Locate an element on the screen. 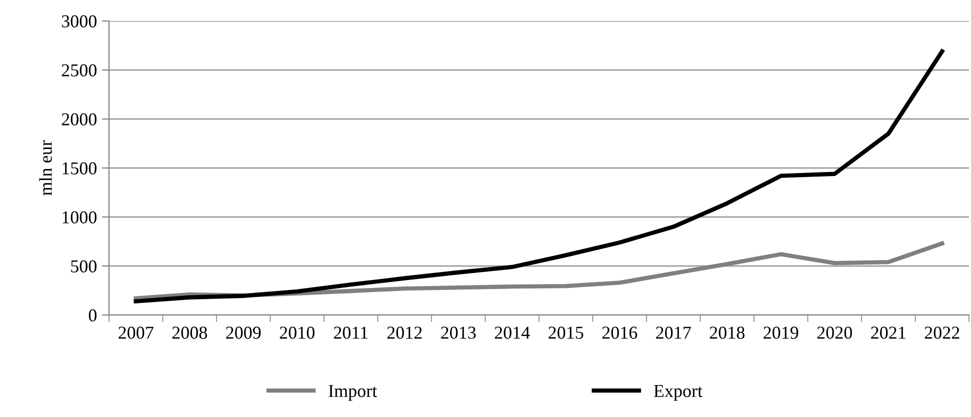 The image size is (971, 417). x-tick-label: 2013 is located at coordinates (458, 332).